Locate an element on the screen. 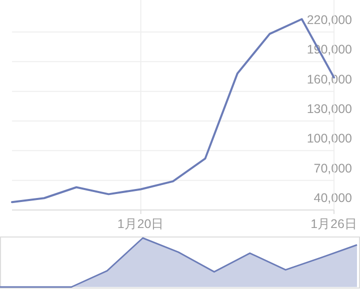 The image size is (360, 289). y-tick-label: 70,000 is located at coordinates (333, 168).